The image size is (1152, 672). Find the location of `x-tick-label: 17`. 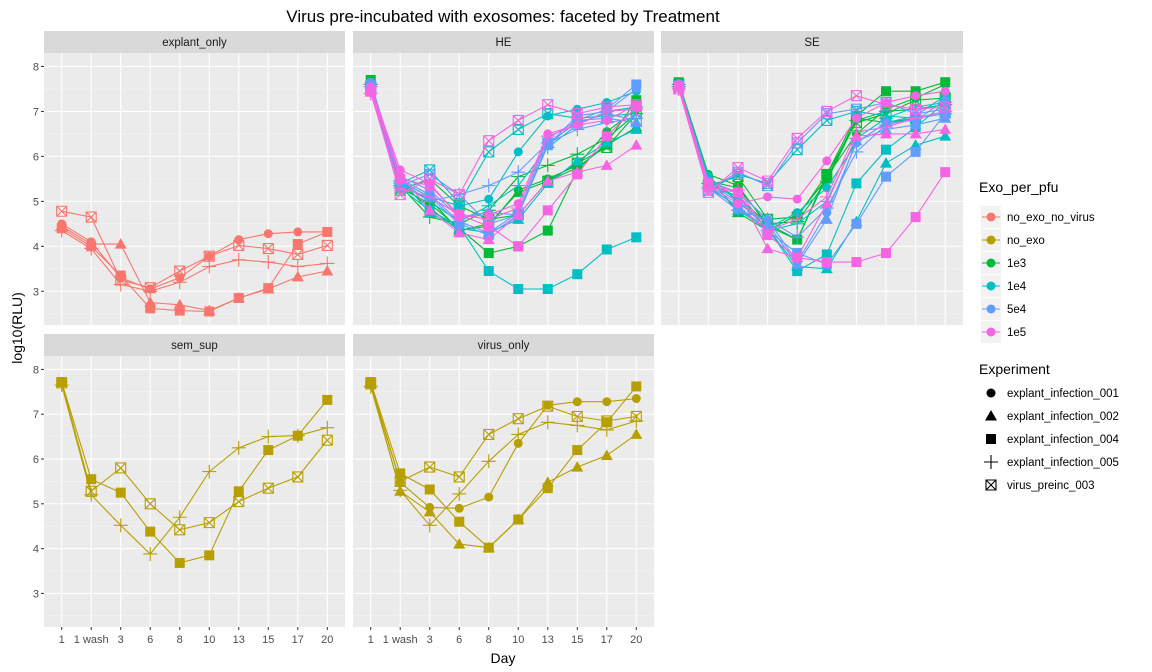

x-tick-label: 17 is located at coordinates (298, 640).